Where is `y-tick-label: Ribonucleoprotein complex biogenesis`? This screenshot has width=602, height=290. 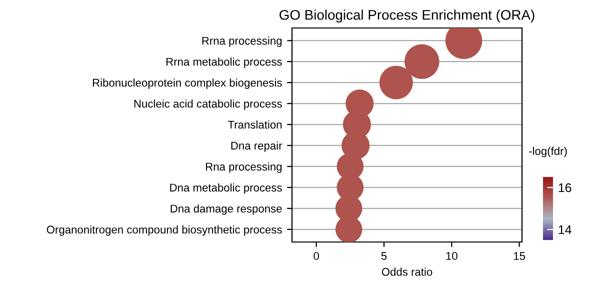
y-tick-label: Ribonucleoprotein complex biogenesis is located at coordinates (187, 83).